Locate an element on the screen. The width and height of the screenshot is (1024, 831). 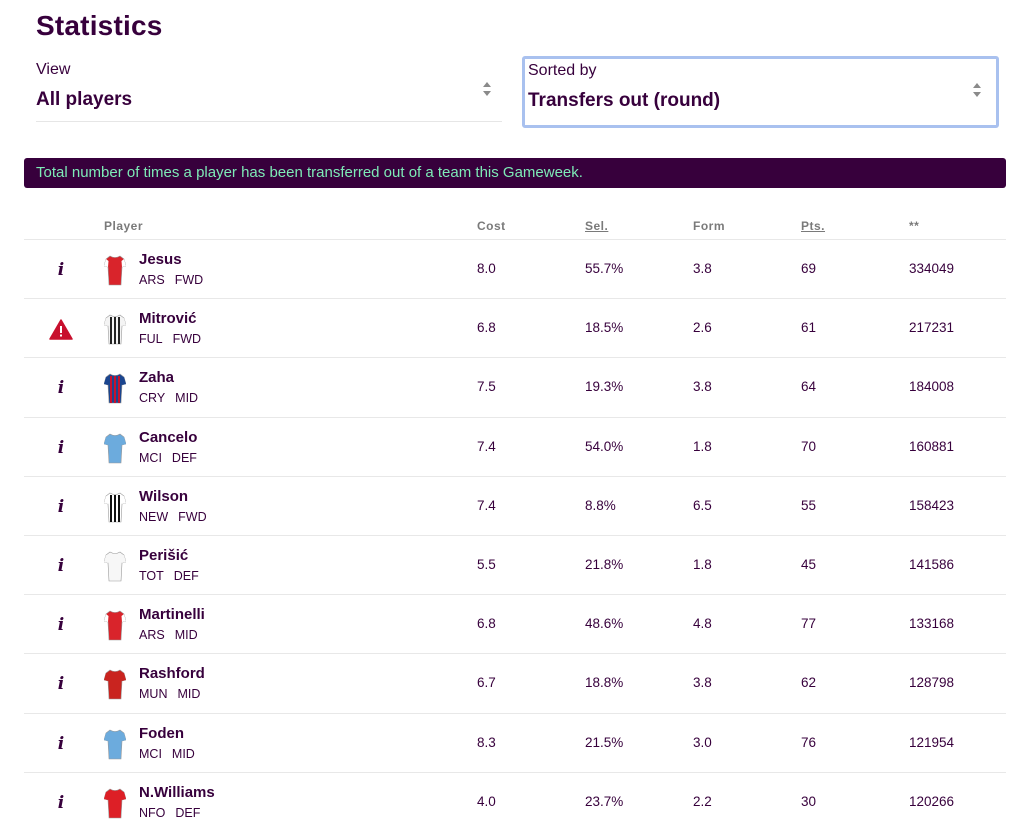
cell-form: 6.5 is located at coordinates (702, 505).